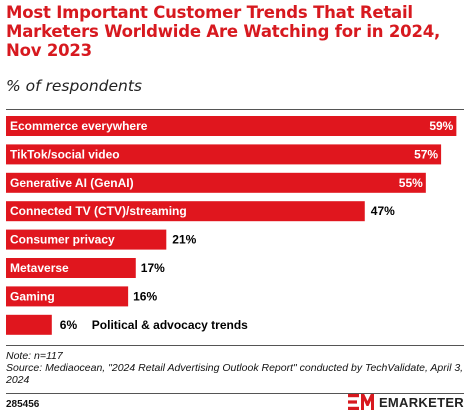 Image resolution: width=470 pixels, height=417 pixels. Describe the element at coordinates (426, 154) in the screenshot. I see `value-label-1: 57%` at that location.